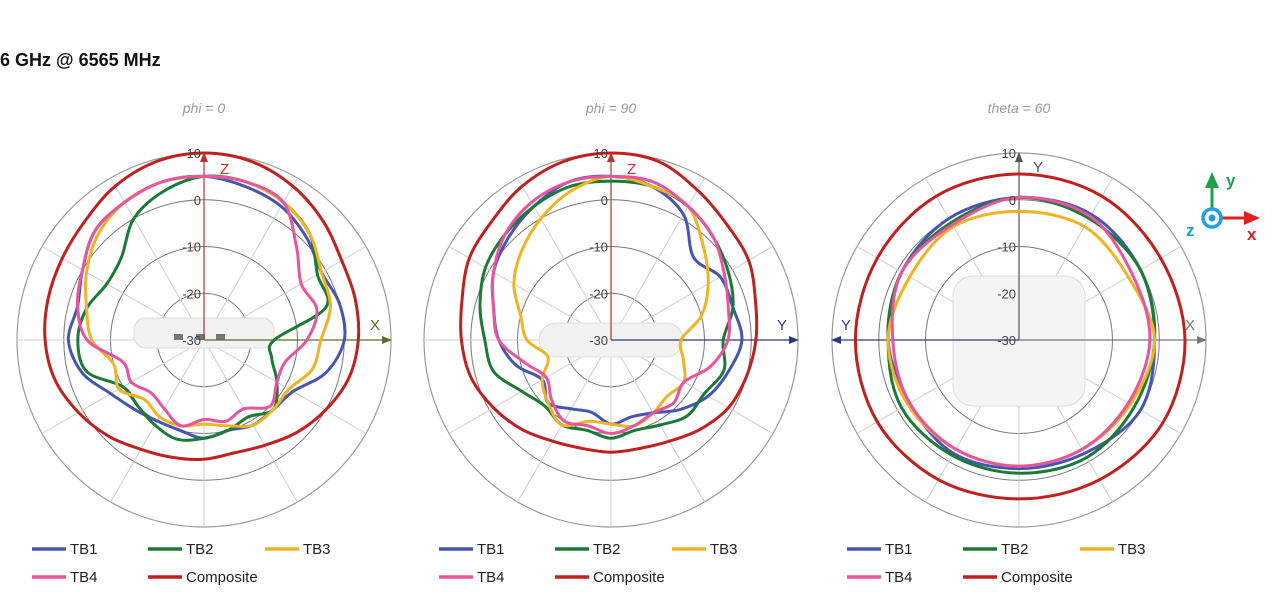 The height and width of the screenshot is (597, 1280). I want to click on x-label: x, so click(1252, 234).